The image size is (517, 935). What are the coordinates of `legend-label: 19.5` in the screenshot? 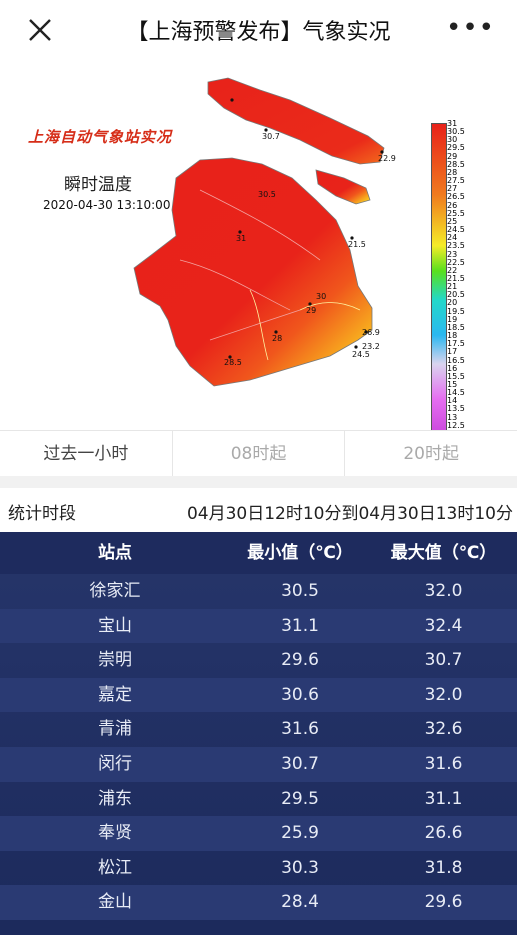 It's located at (456, 311).